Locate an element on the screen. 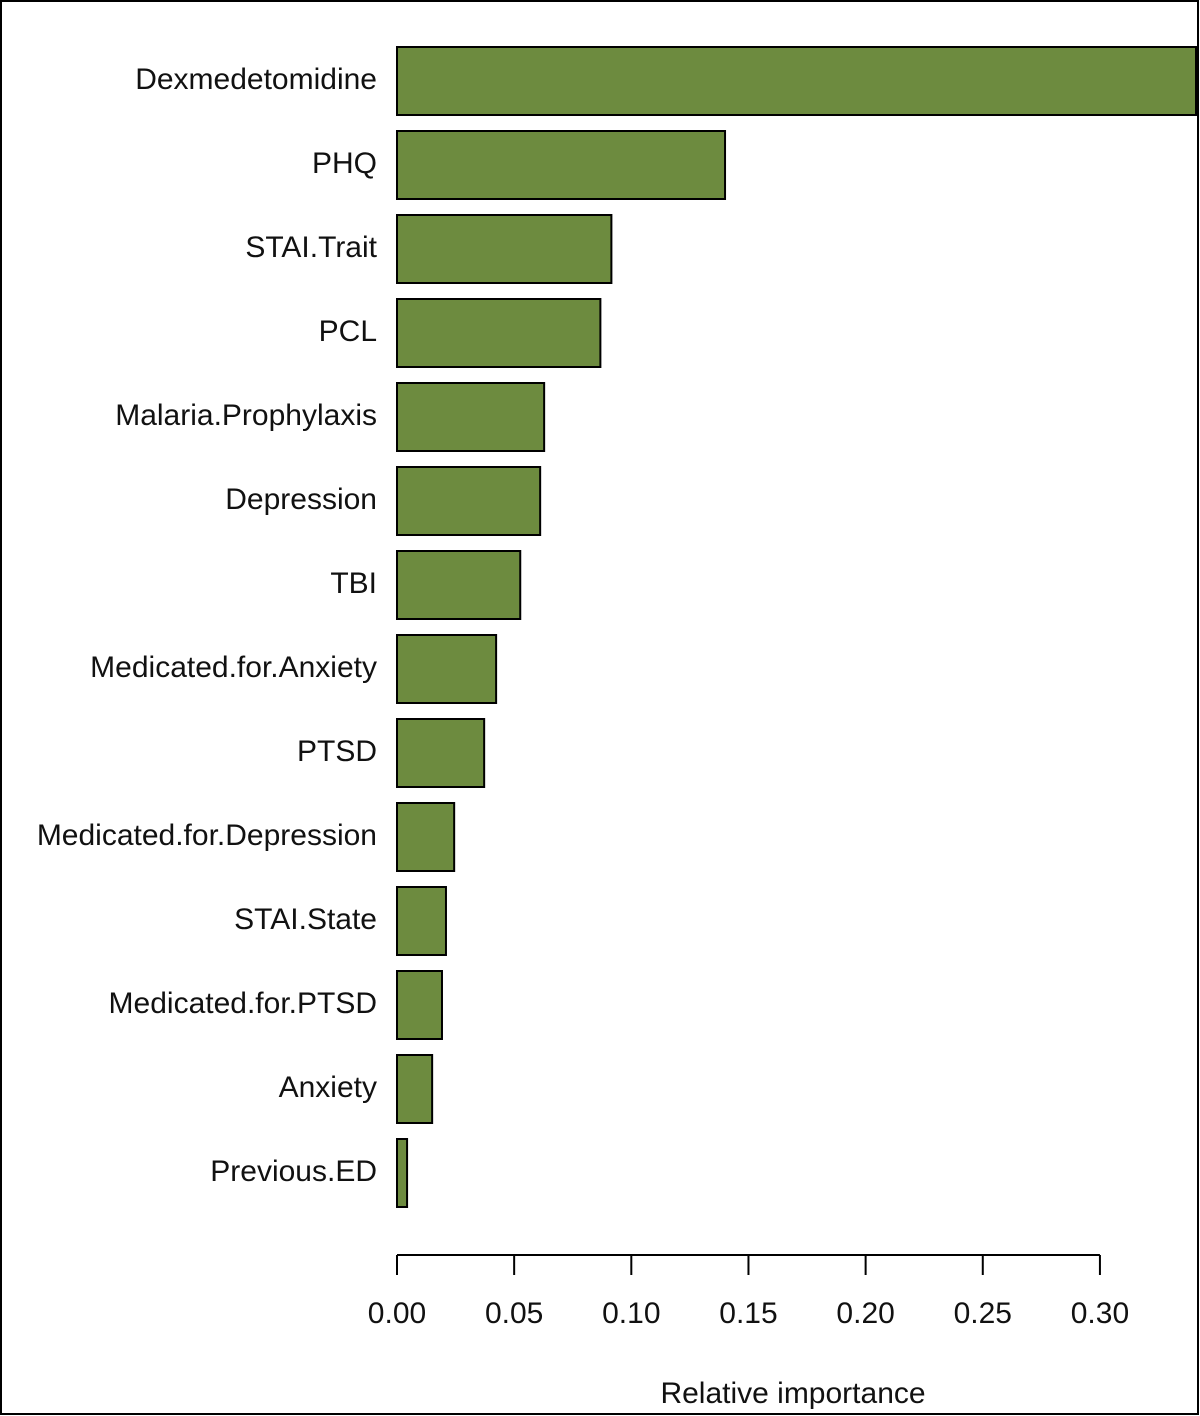 This screenshot has height=1416, width=1200. y-tick-label: Dexmedetomidine is located at coordinates (256, 79).